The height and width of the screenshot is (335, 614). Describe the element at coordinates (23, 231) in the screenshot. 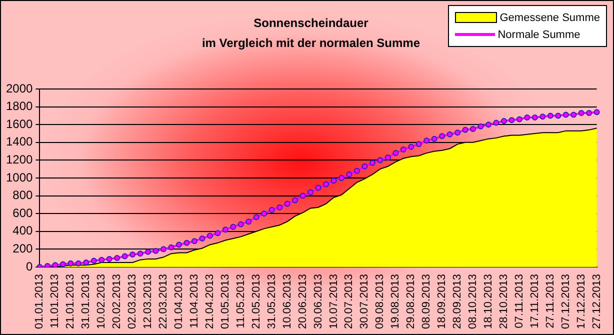

I see `y-tick-label: 400` at that location.